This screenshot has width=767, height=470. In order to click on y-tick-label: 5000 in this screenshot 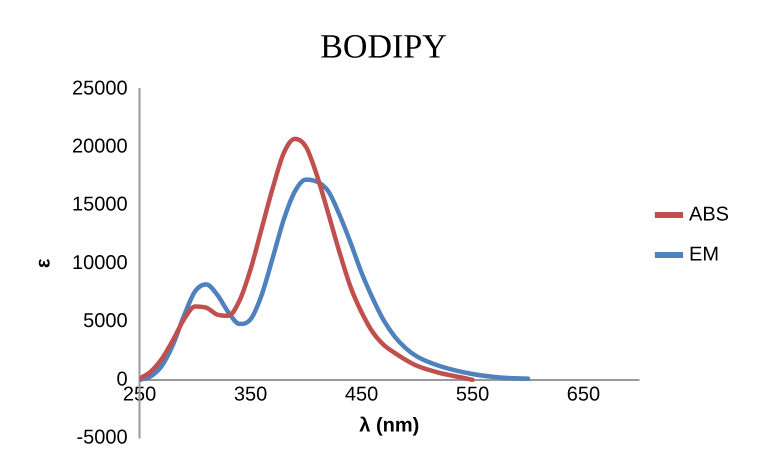, I will do `click(105, 321)`.